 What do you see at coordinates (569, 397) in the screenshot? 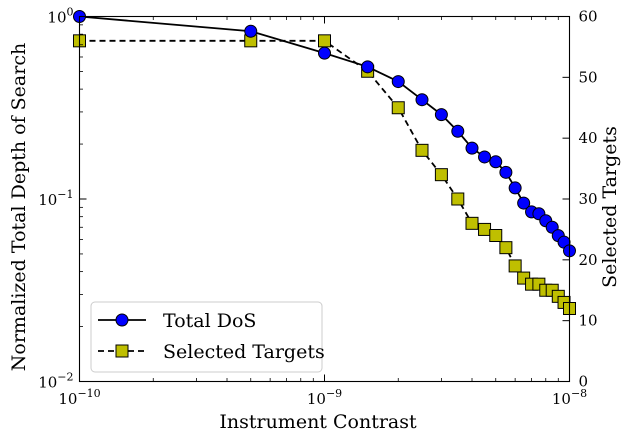
I see `x-tick-label: 10⁻⁸` at bounding box center [569, 397].